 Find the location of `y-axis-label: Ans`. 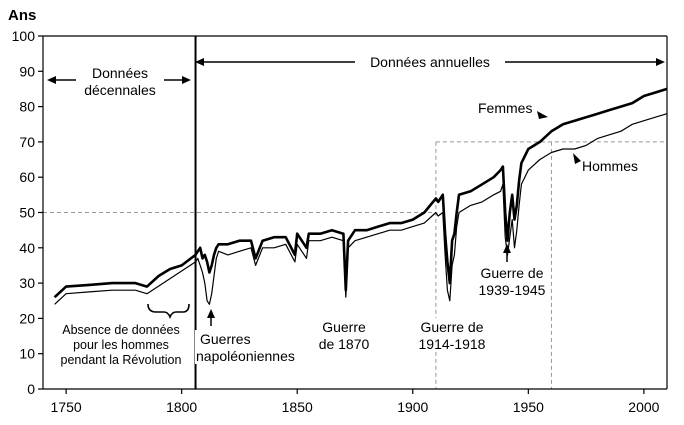

y-axis-label: Ans is located at coordinates (22, 15).